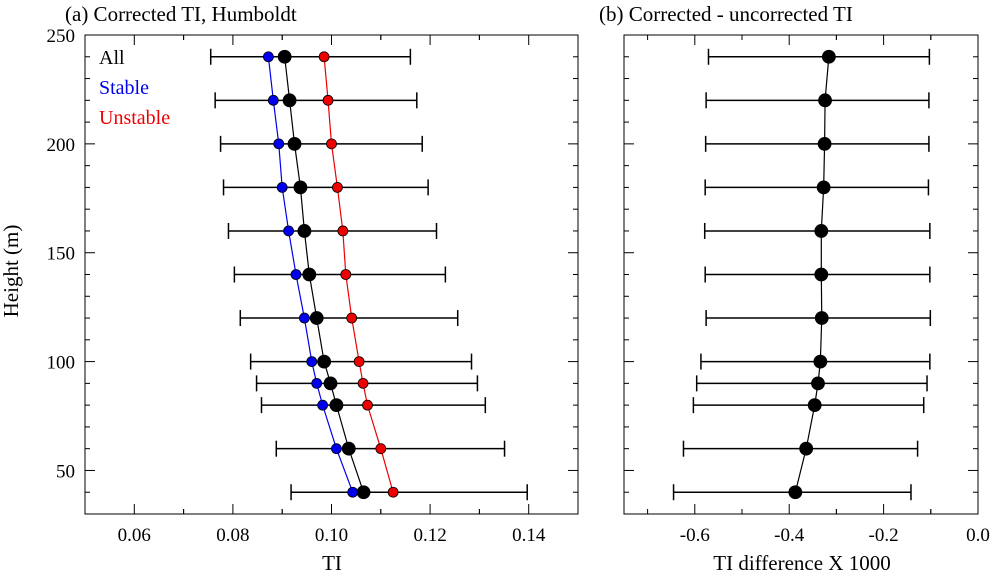 The image size is (992, 573). What do you see at coordinates (65, 471) in the screenshot?
I see `y-tick-label: 50` at bounding box center [65, 471].